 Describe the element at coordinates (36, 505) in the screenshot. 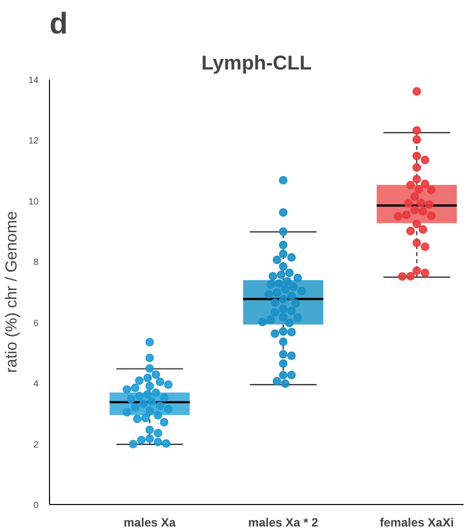

I see `y-tick-label: 0` at that location.